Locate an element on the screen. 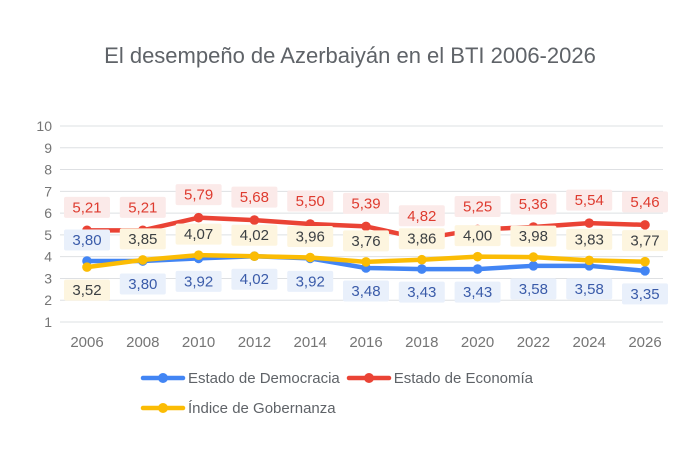 This screenshot has height=461, width=700. data-label-bg-estado-de-democracia-2016 is located at coordinates (366, 291).